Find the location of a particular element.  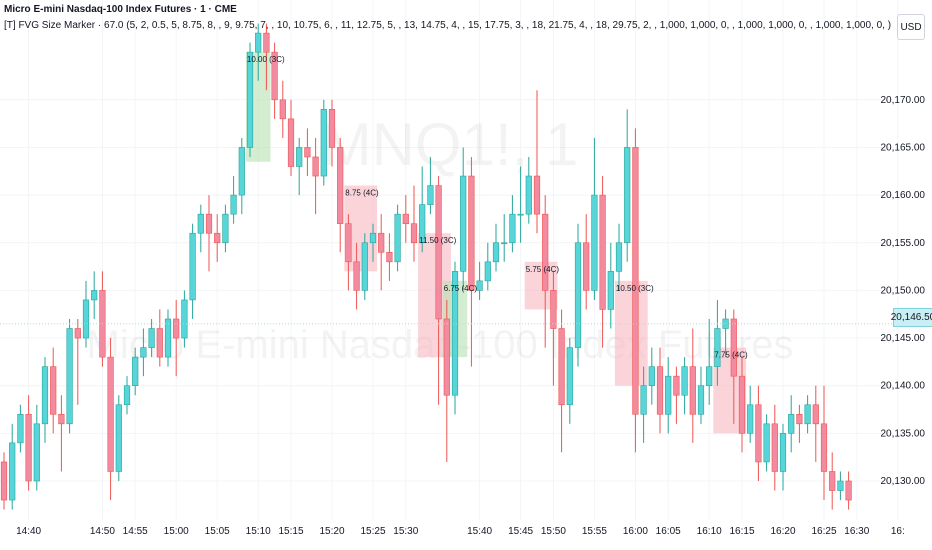

currency-button: USD is located at coordinates (911, 27).